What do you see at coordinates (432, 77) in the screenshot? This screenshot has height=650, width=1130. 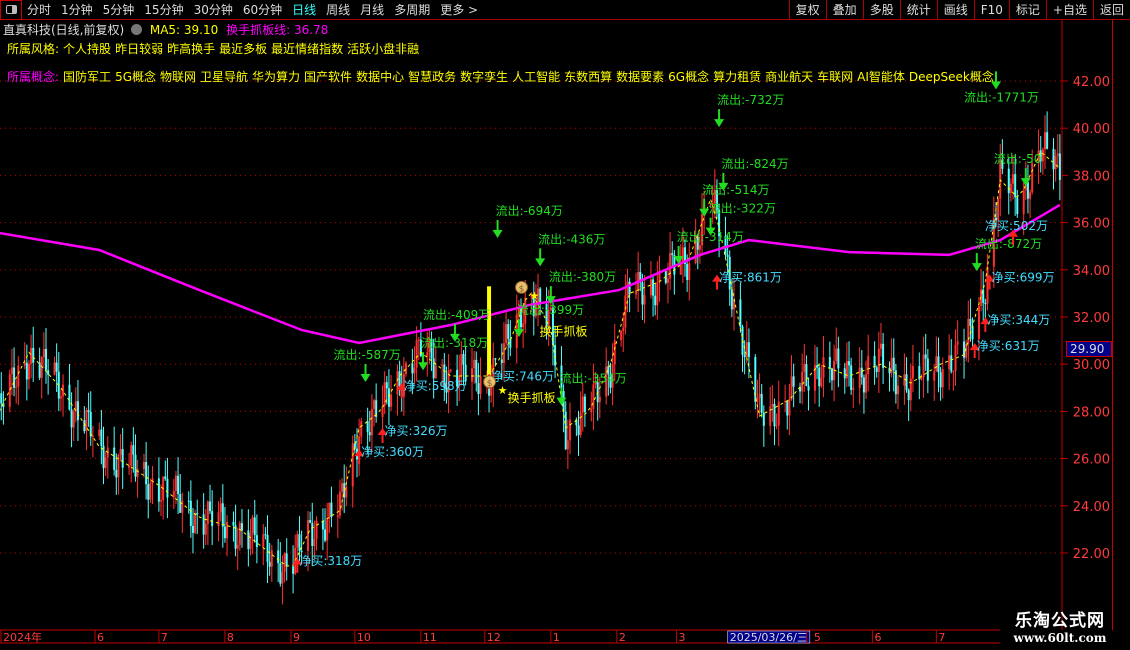 I see `tag: 智慧政务` at bounding box center [432, 77].